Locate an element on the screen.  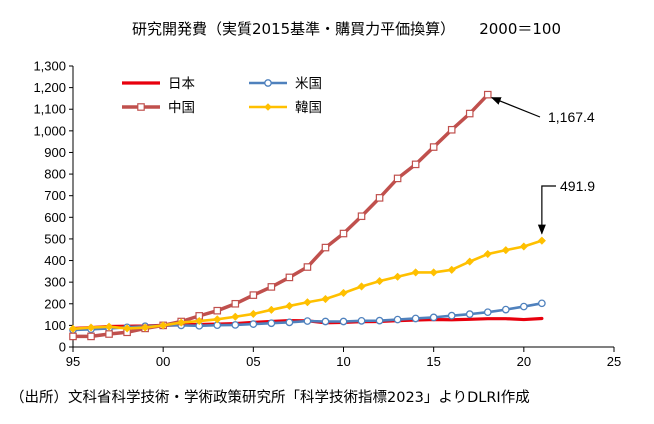
y-tick-label: 200 is located at coordinates (55, 303).